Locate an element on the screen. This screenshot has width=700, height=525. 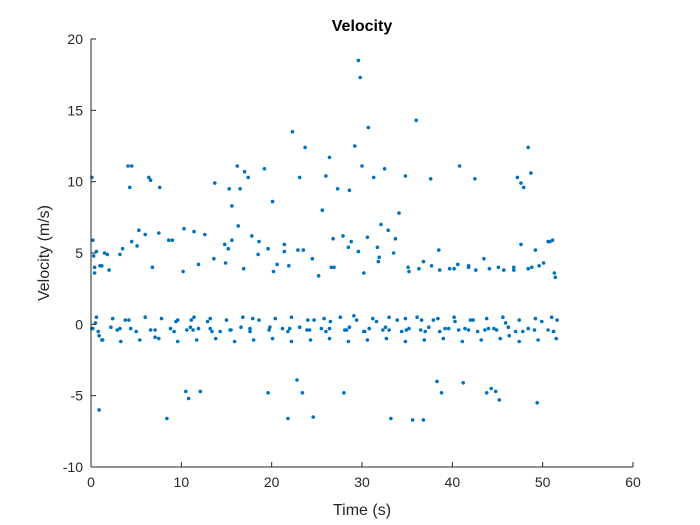
y-axis-ticks: -10 -5 0 5 10 15 20 is located at coordinates (79, 253).